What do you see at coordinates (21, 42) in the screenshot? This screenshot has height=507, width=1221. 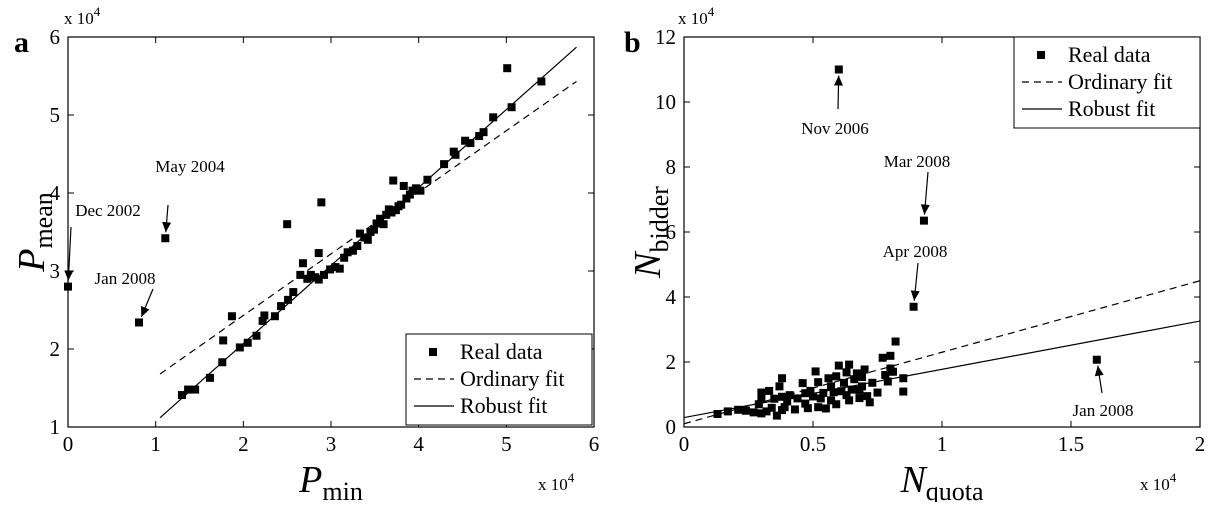 I see `panel-letter: a` at bounding box center [21, 42].